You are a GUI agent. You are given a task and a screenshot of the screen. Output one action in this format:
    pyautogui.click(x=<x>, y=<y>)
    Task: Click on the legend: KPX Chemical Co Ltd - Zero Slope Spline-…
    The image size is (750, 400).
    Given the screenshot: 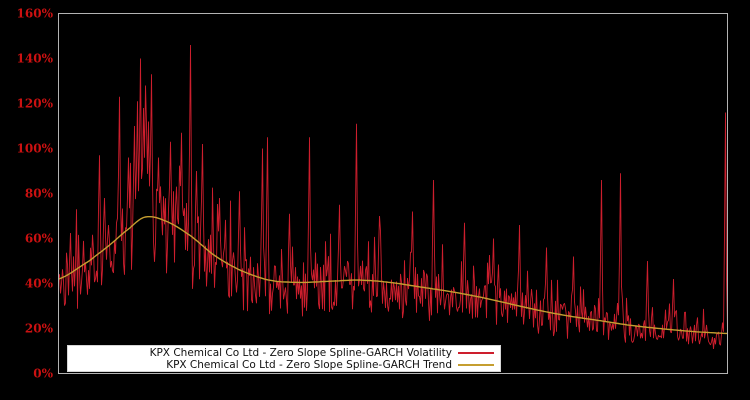 What is the action you would take?
    pyautogui.click(x=284, y=358)
    